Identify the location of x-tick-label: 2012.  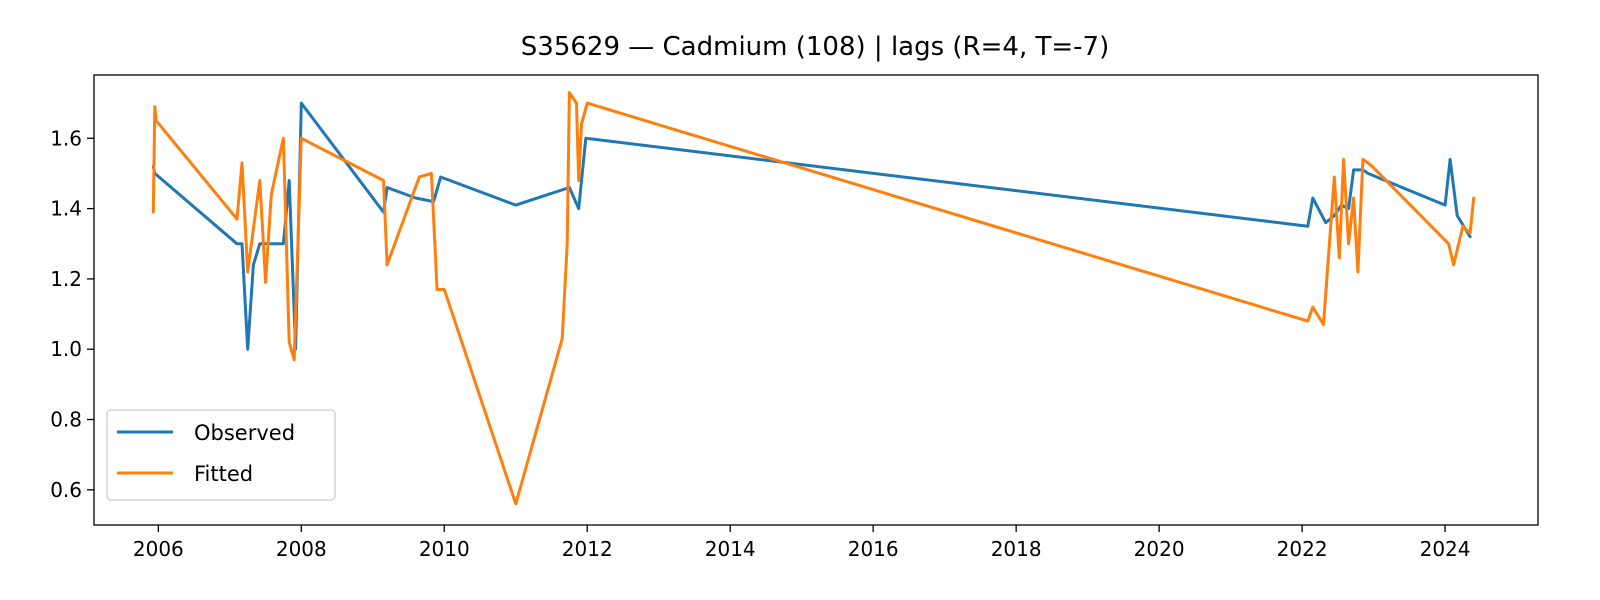
(587, 549).